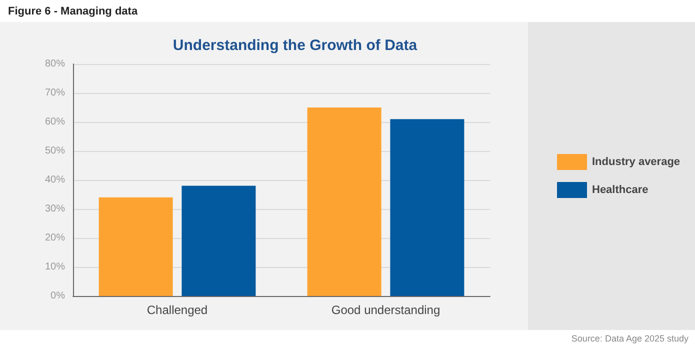 This screenshot has width=695, height=352. What do you see at coordinates (55, 93) in the screenshot?
I see `y-tick-label: 70%` at bounding box center [55, 93].